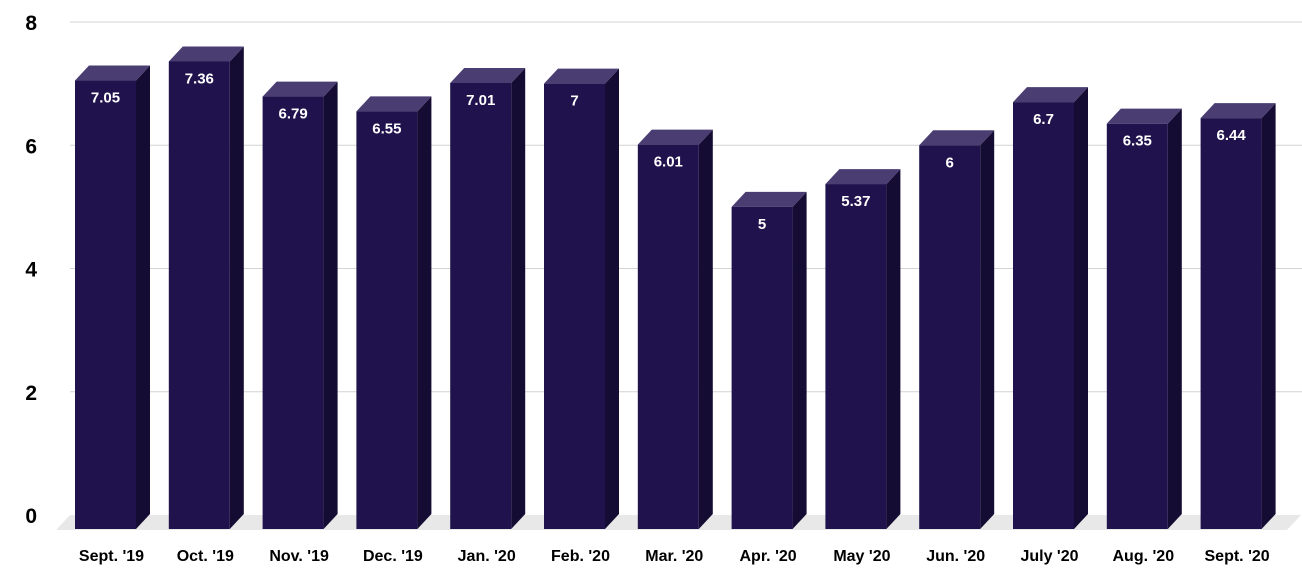  Describe the element at coordinates (580, 556) in the screenshot. I see `x-tick-label: Feb. '20` at that location.